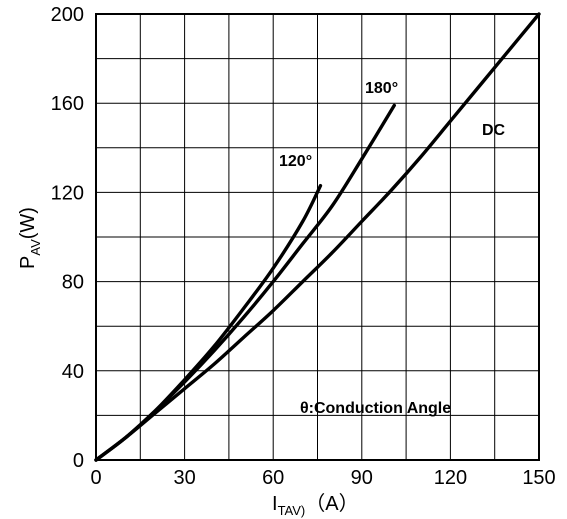 The image size is (567, 519). Describe the element at coordinates (78, 461) in the screenshot. I see `y-tick-label: 0` at that location.